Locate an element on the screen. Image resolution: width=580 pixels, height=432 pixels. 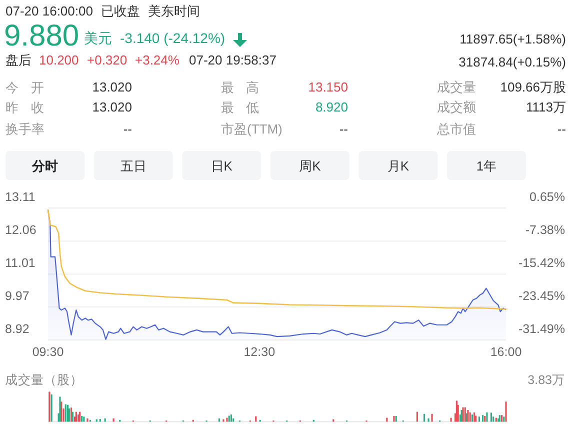
text: 换手率 is located at coordinates (25, 129).